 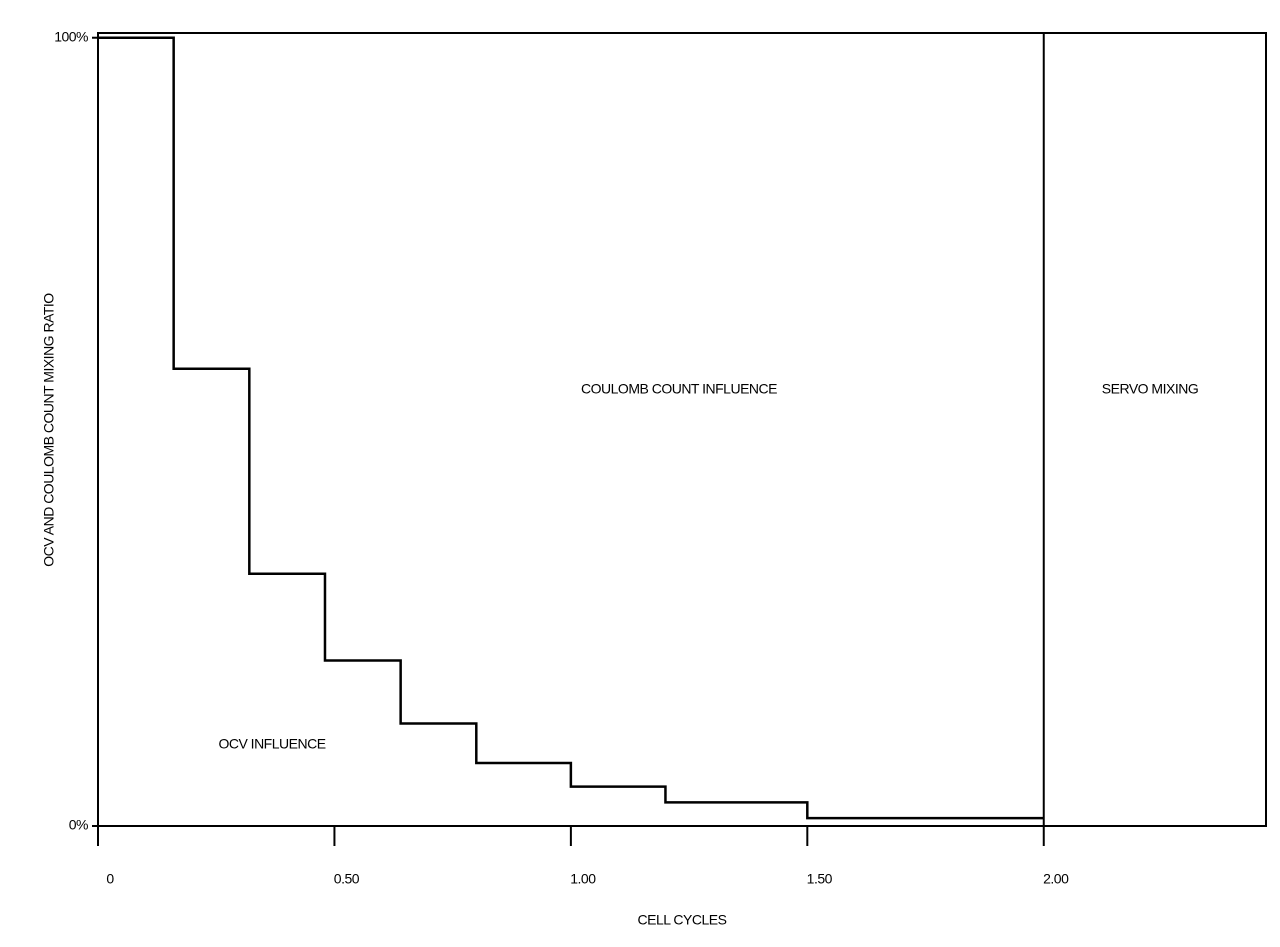 What do you see at coordinates (71, 36) in the screenshot?
I see `y-tick-label: 100%` at bounding box center [71, 36].